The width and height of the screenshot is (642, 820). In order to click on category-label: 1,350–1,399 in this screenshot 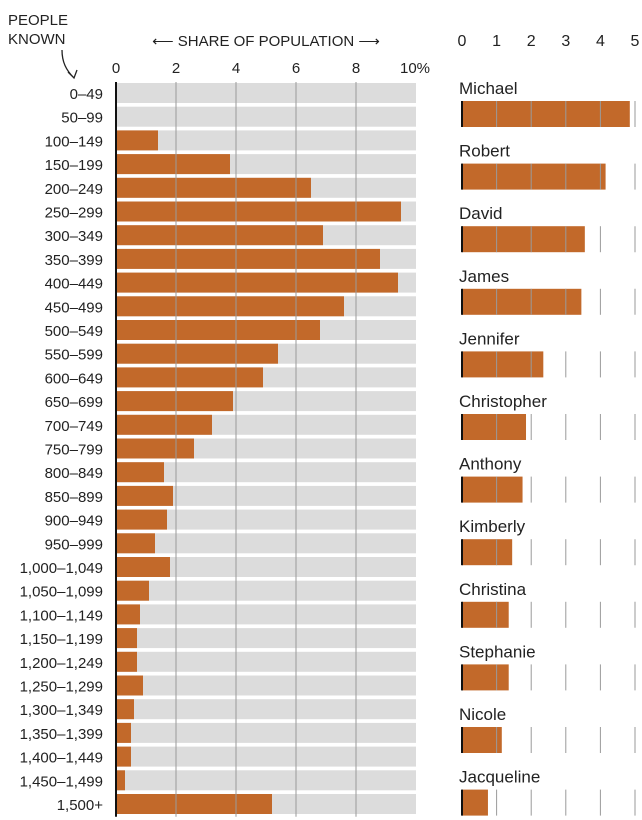, I will do `click(61, 734)`.